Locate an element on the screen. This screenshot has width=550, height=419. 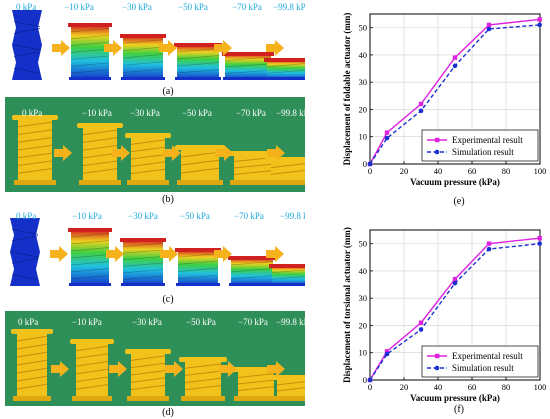
y-tick-label: 40 is located at coordinates (363, 55).